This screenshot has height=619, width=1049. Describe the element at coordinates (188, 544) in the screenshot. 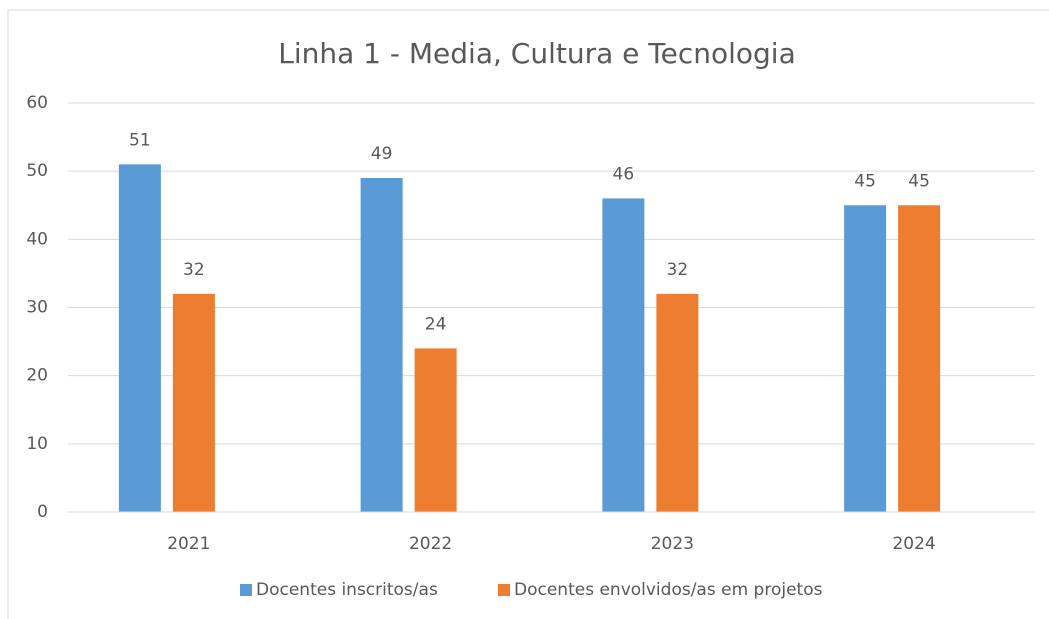

I see `x-tick-label: 2021` at that location.